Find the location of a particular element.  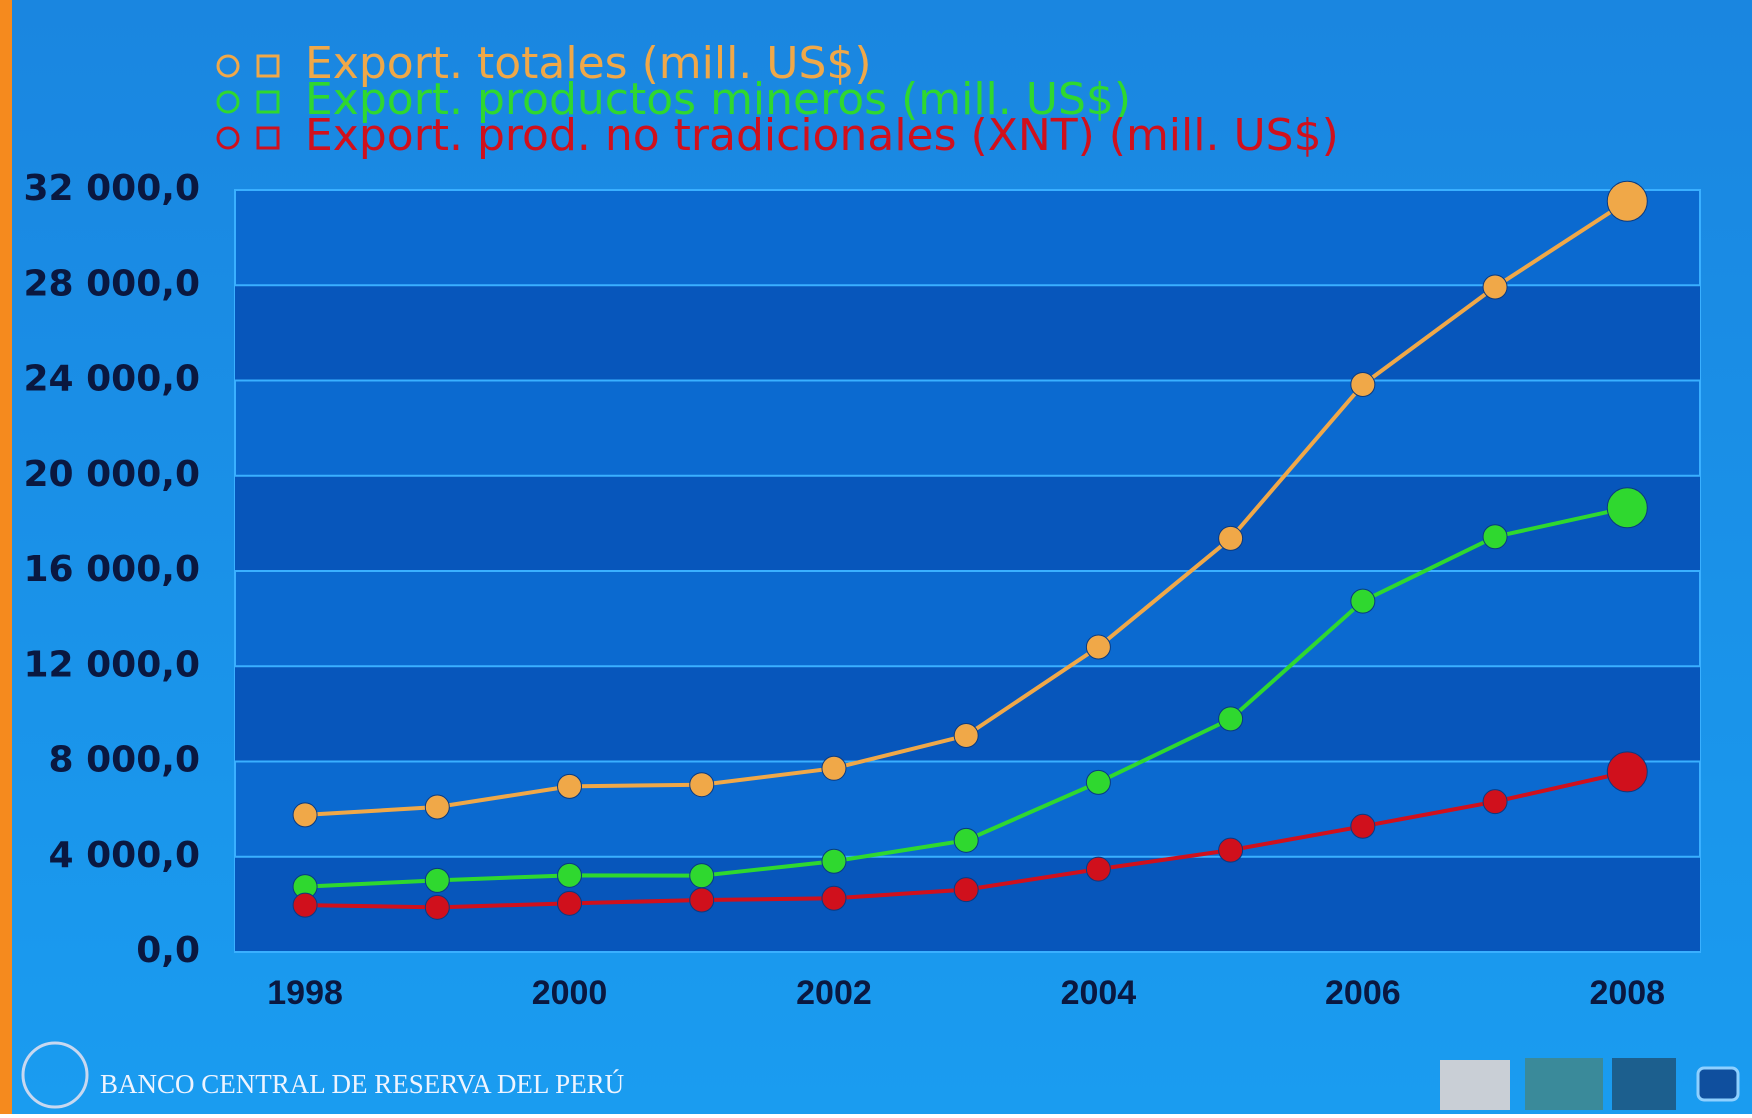

toolbar is located at coordinates (1590, 1084).